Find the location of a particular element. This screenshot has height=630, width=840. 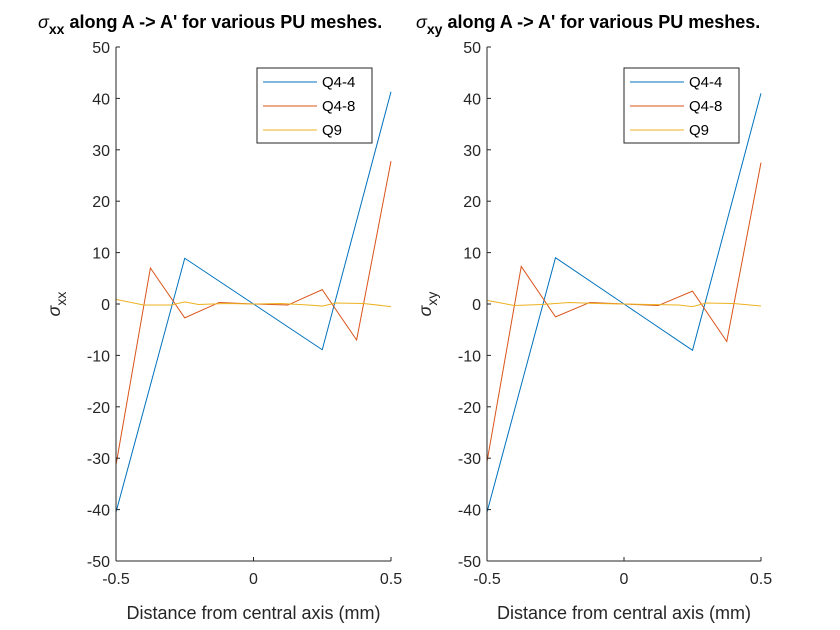

y-axis-label: σxx is located at coordinates (56, 304).